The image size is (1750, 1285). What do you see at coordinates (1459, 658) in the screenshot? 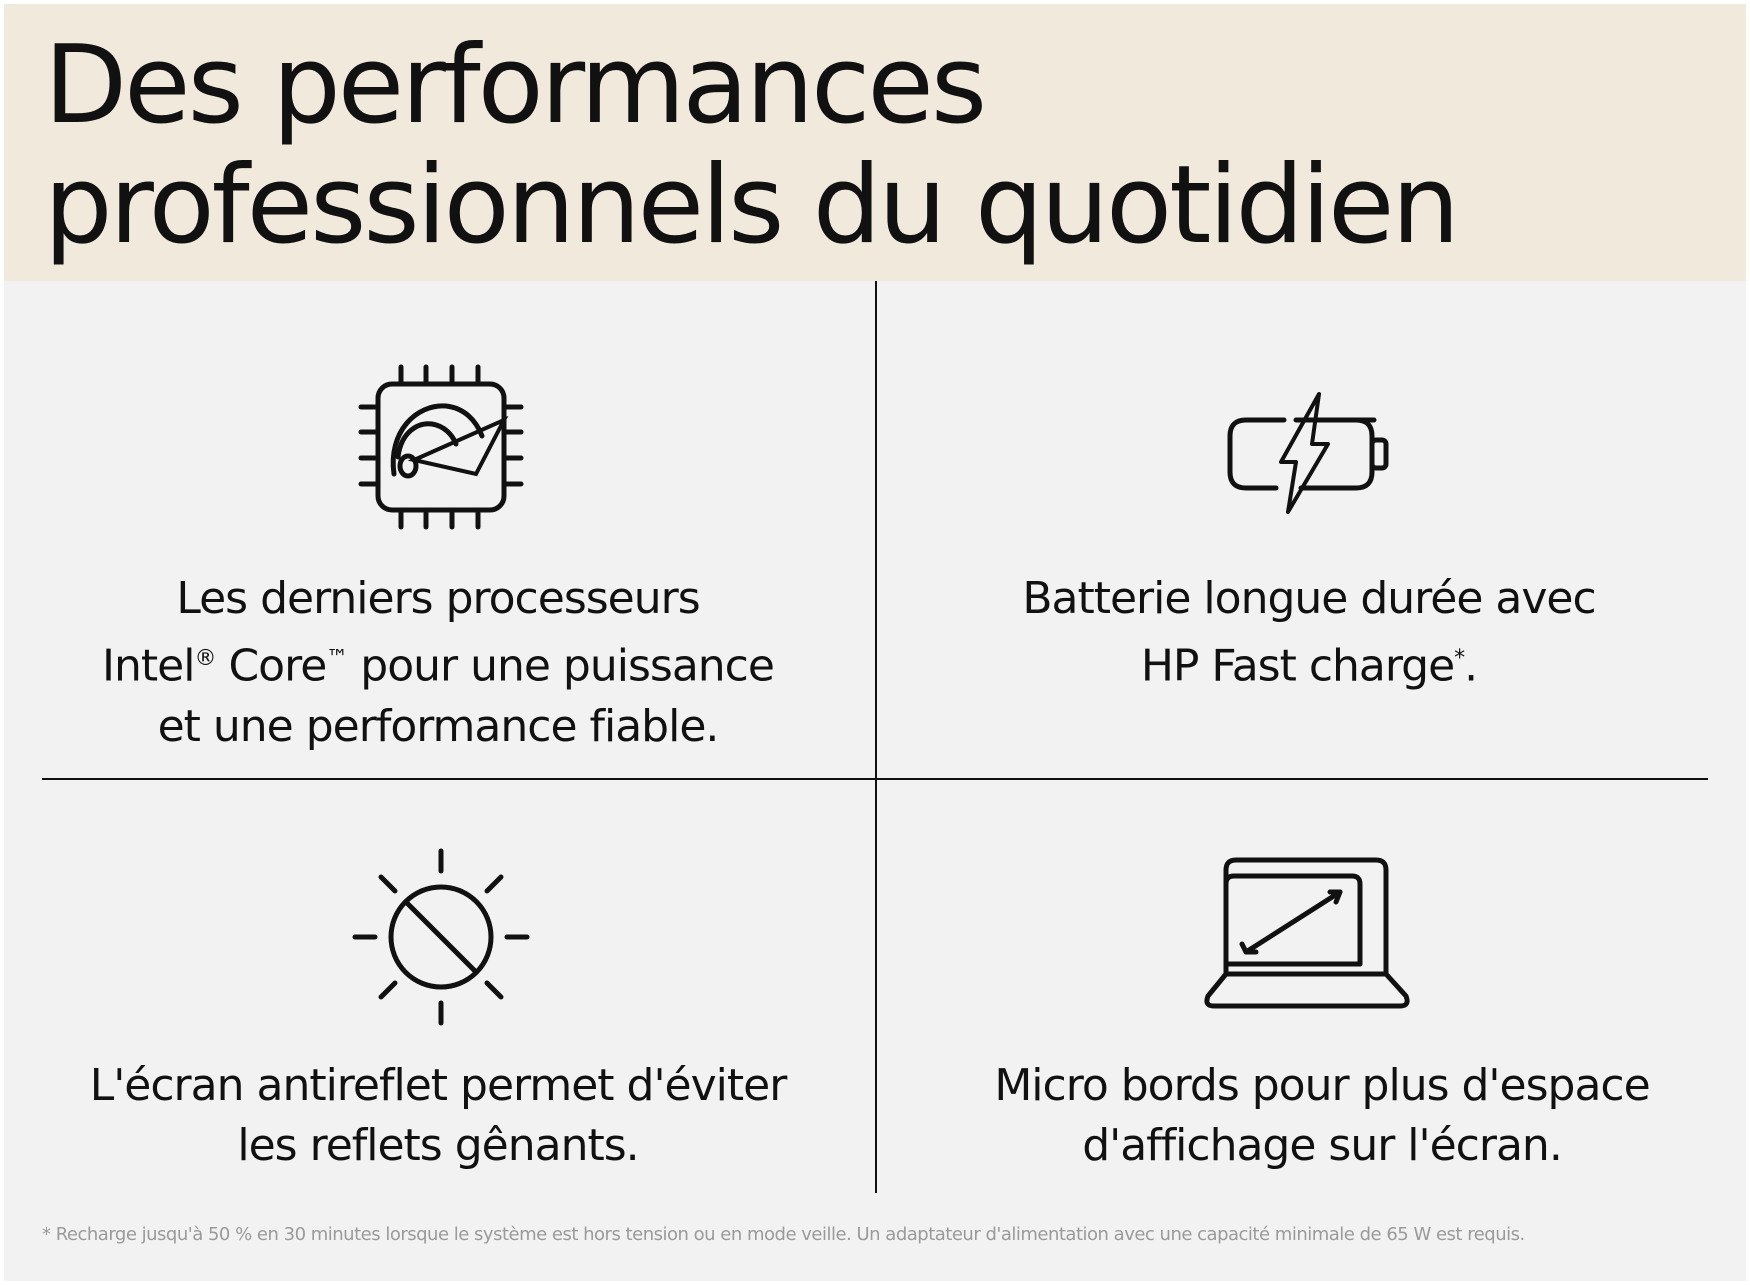
I see `footnote-mark: *` at bounding box center [1459, 658].